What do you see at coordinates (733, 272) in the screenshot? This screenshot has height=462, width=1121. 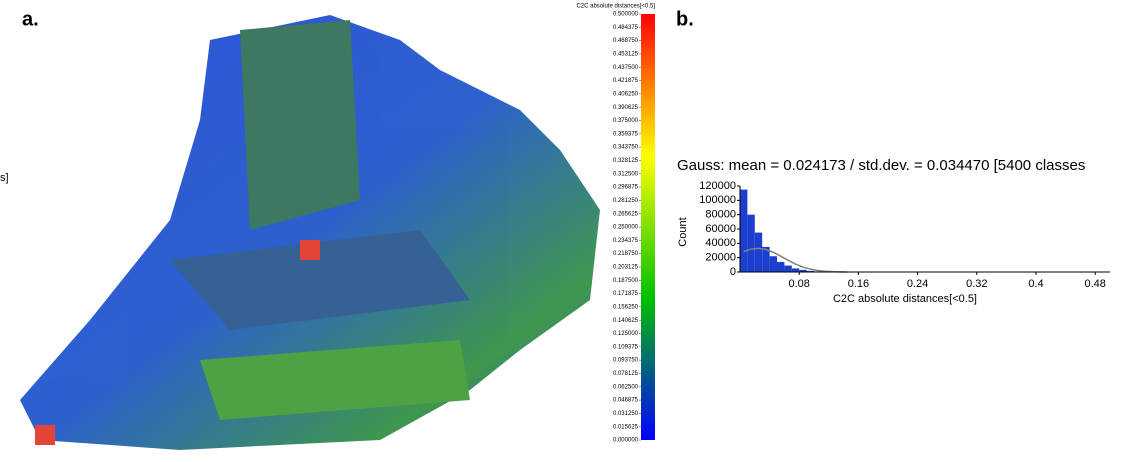 I see `y-tick-label: 0` at bounding box center [733, 272].